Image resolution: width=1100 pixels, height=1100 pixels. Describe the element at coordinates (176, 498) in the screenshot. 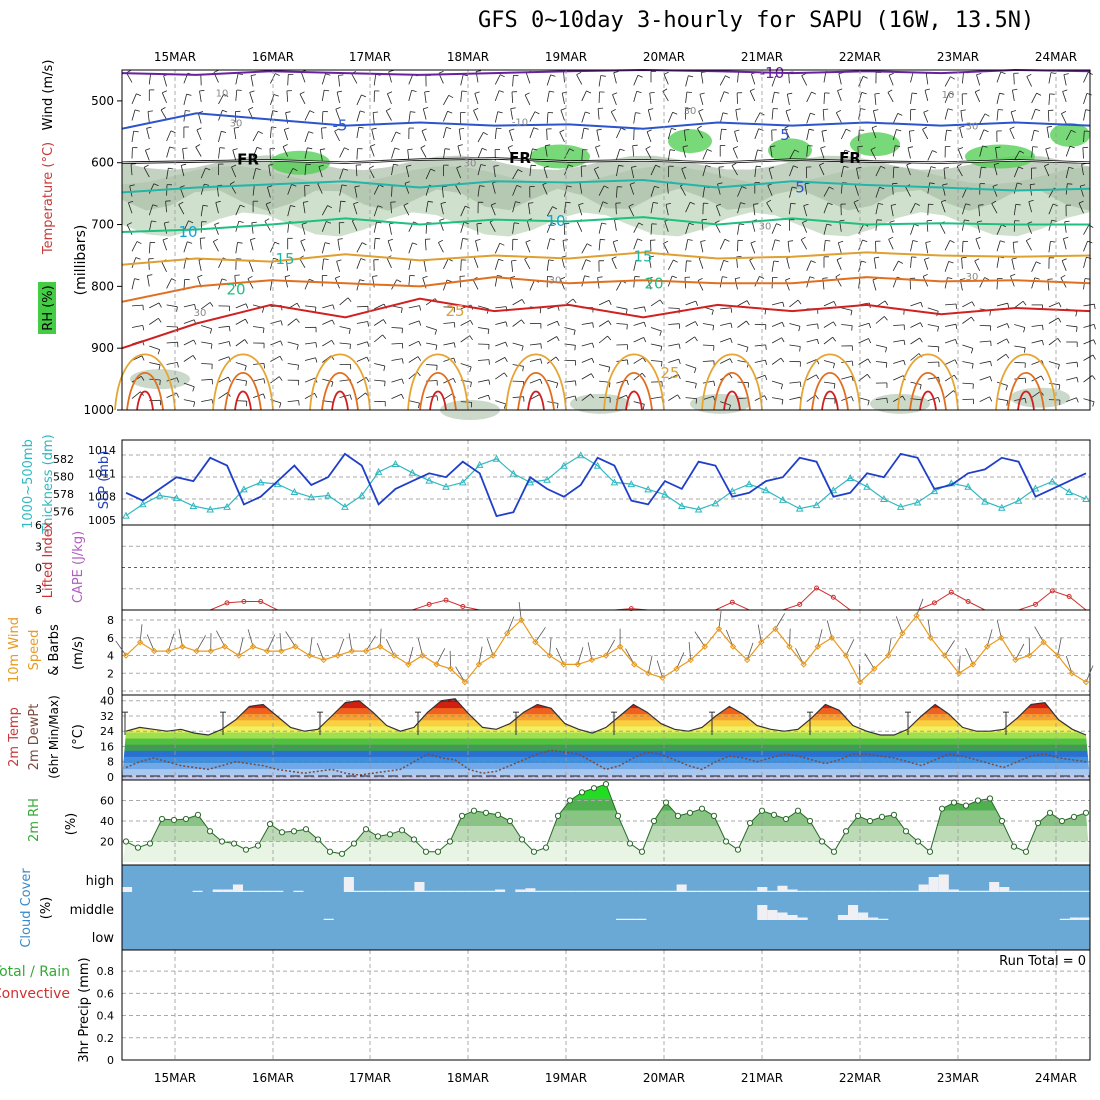

I see `thickness-point` at that location.